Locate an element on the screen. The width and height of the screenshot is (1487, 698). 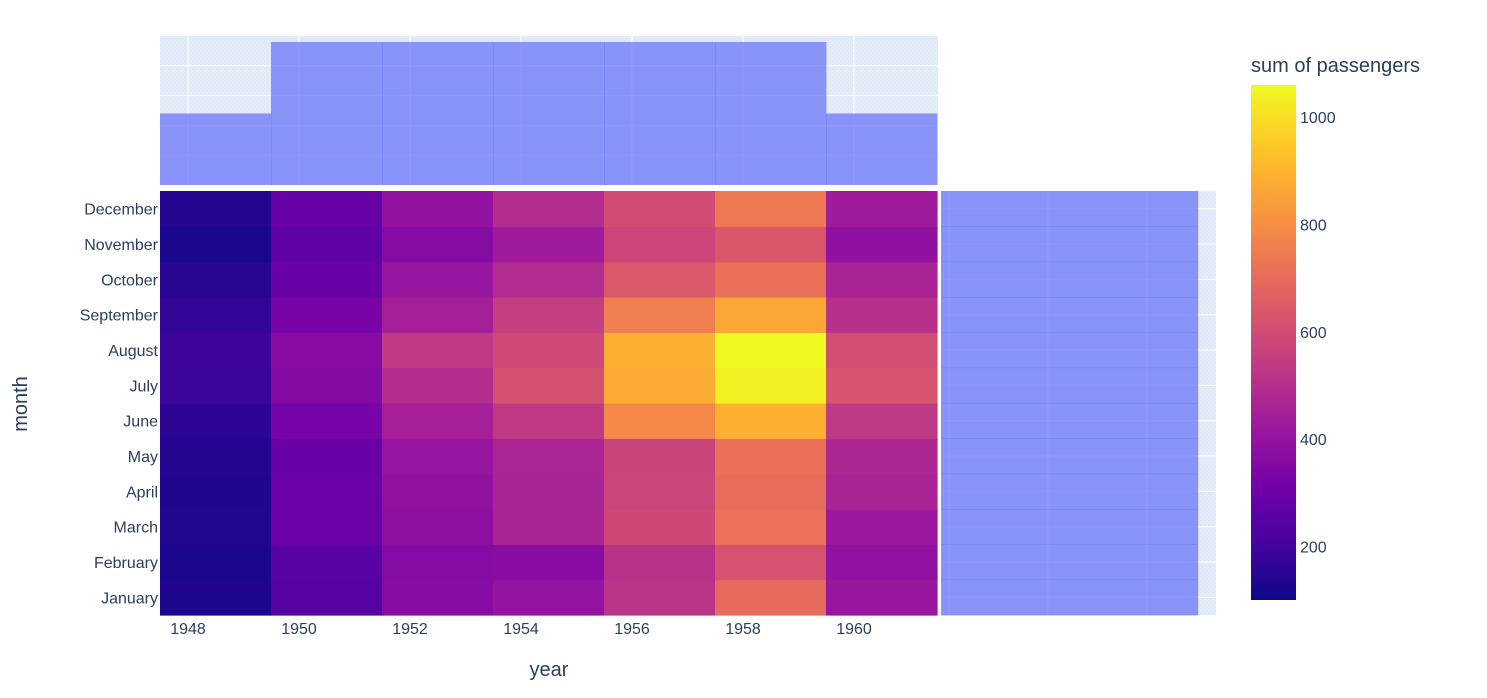
heatmap-cell-april-1950 is located at coordinates (327, 491).